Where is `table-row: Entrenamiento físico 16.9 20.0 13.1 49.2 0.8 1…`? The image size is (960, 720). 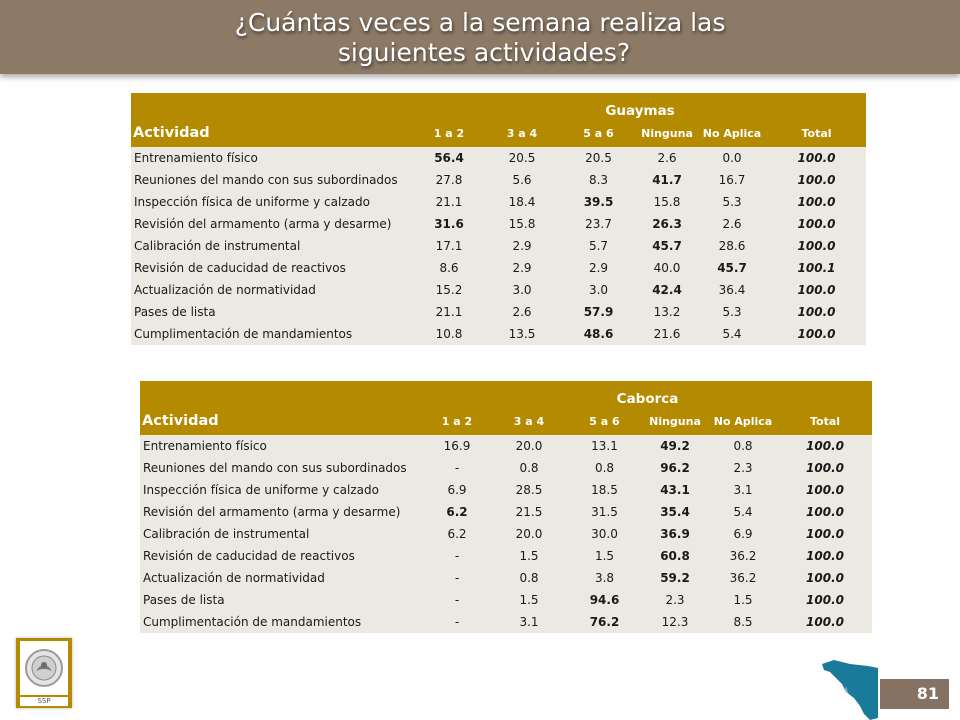
table-row: Entrenamiento físico 16.9 20.0 13.1 49.2 0.8 1… is located at coordinates (506, 446).